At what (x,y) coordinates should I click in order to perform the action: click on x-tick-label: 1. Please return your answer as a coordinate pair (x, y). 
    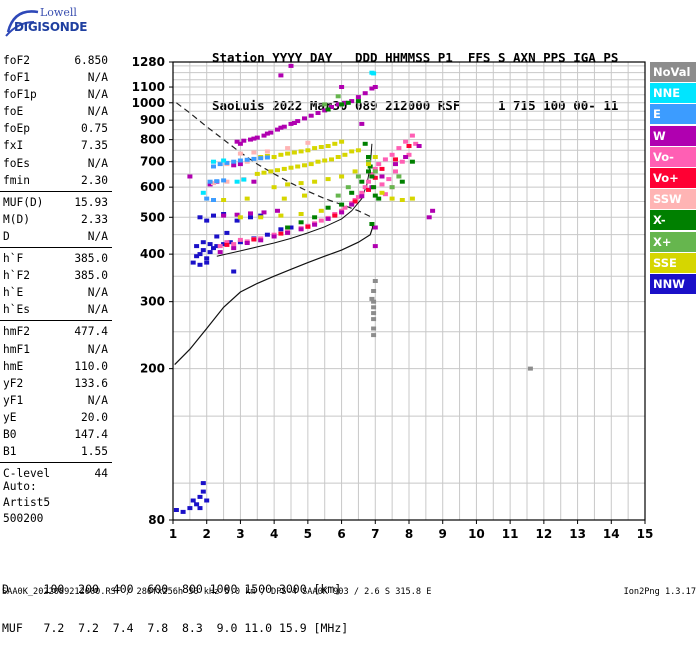
    Looking at the image, I should click on (173, 534).